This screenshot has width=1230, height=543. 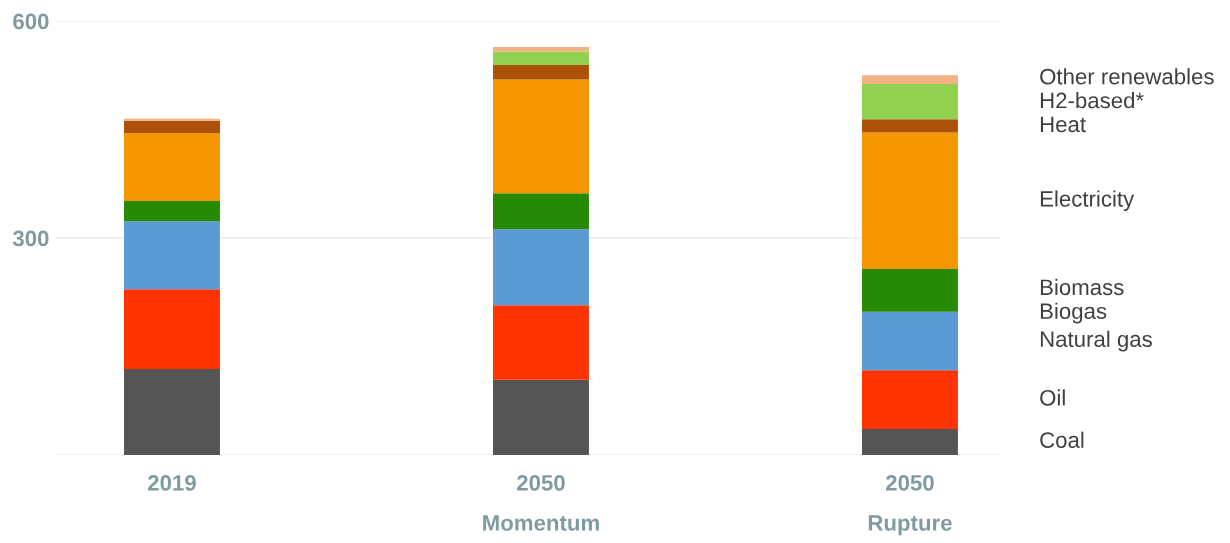 I want to click on text: Oil, so click(x=1052, y=397).